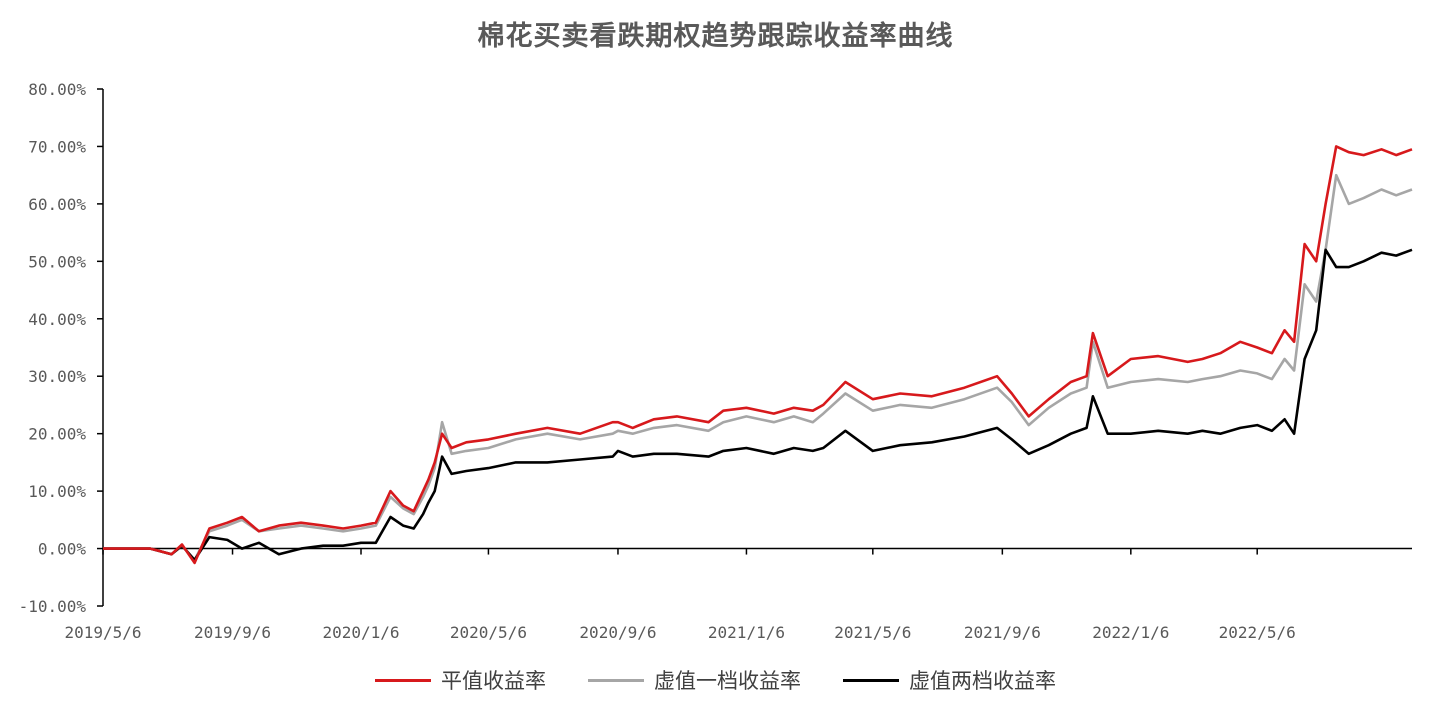  Describe the element at coordinates (488, 632) in the screenshot. I see `x-tick-label: 2020/5/6` at that location.